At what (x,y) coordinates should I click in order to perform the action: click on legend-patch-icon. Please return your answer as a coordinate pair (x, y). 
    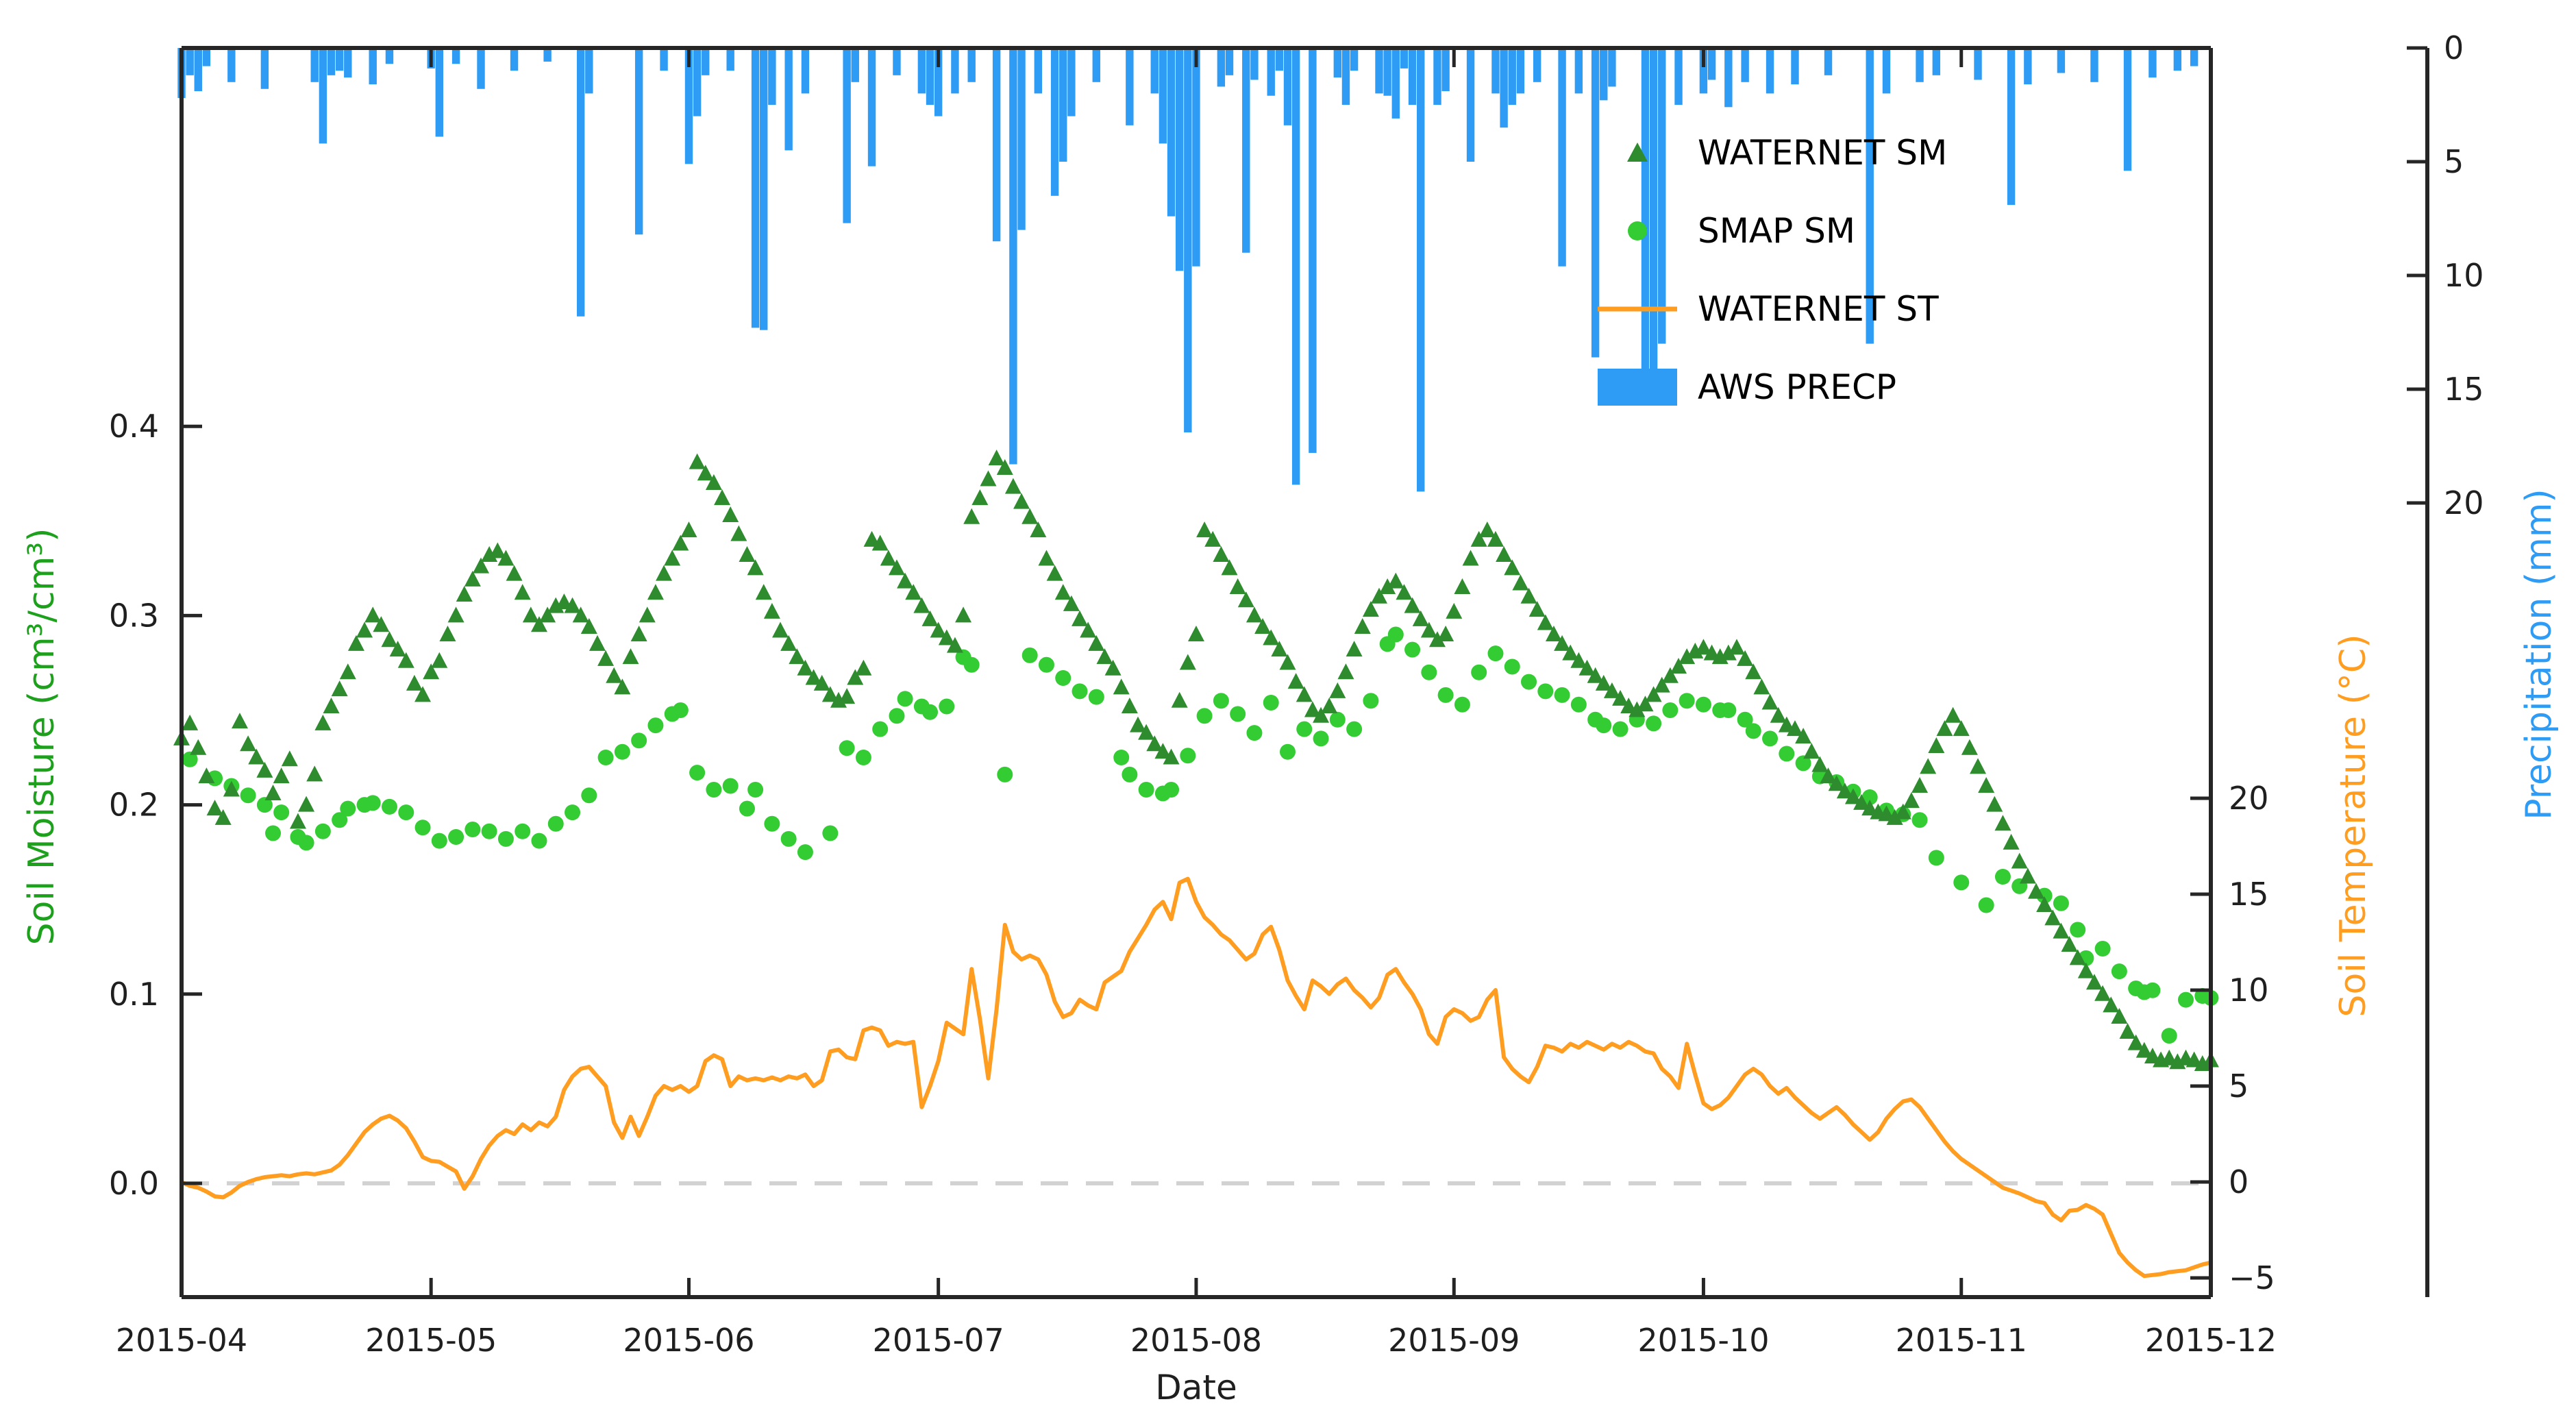
    Looking at the image, I should click on (1637, 388).